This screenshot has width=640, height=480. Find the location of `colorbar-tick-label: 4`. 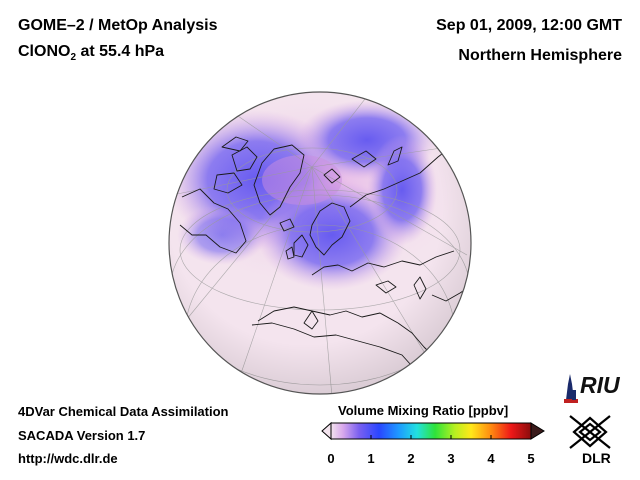

colorbar-tick-label: 4 is located at coordinates (491, 458).